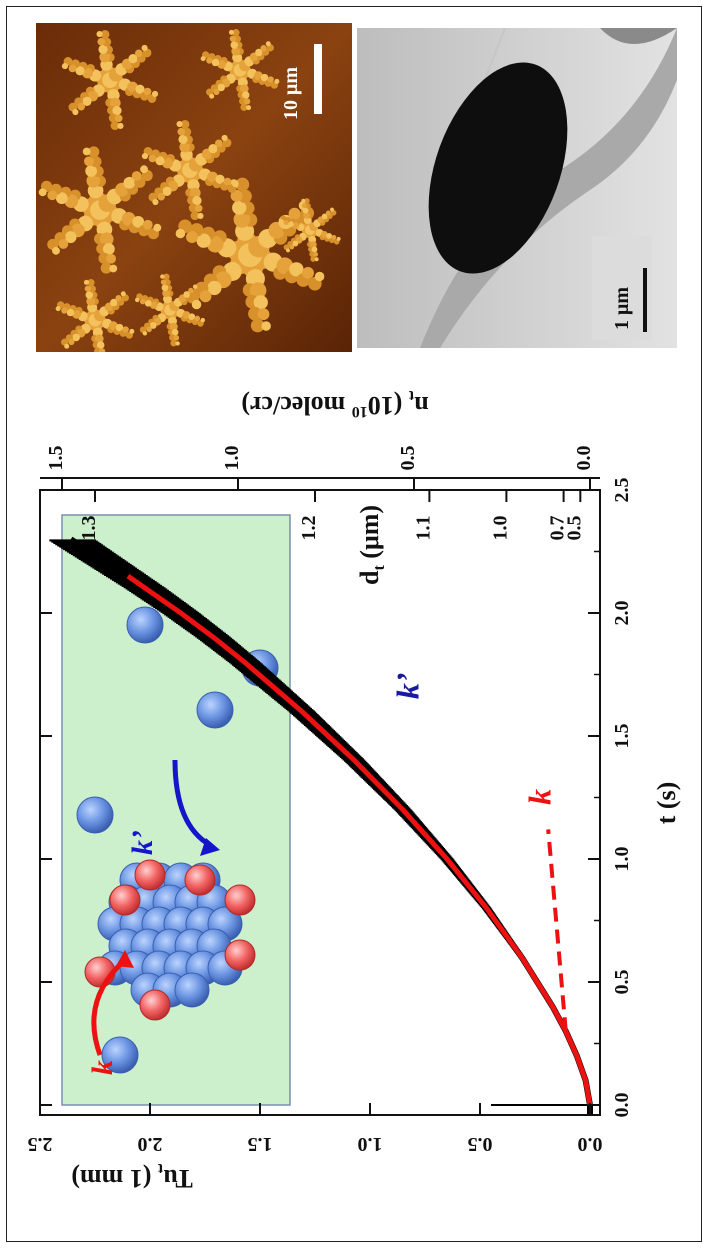 The width and height of the screenshot is (708, 1249). What do you see at coordinates (590, 1144) in the screenshot?
I see `y-tick-label: 0.0` at bounding box center [590, 1144].